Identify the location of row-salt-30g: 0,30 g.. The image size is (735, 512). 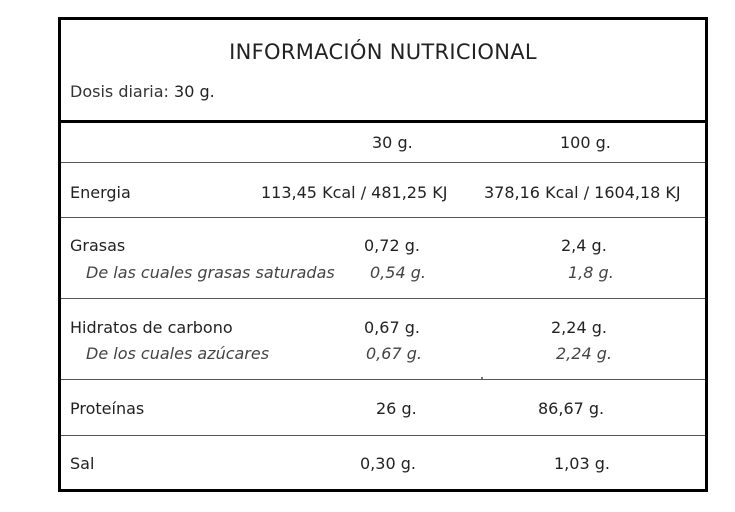
(388, 463).